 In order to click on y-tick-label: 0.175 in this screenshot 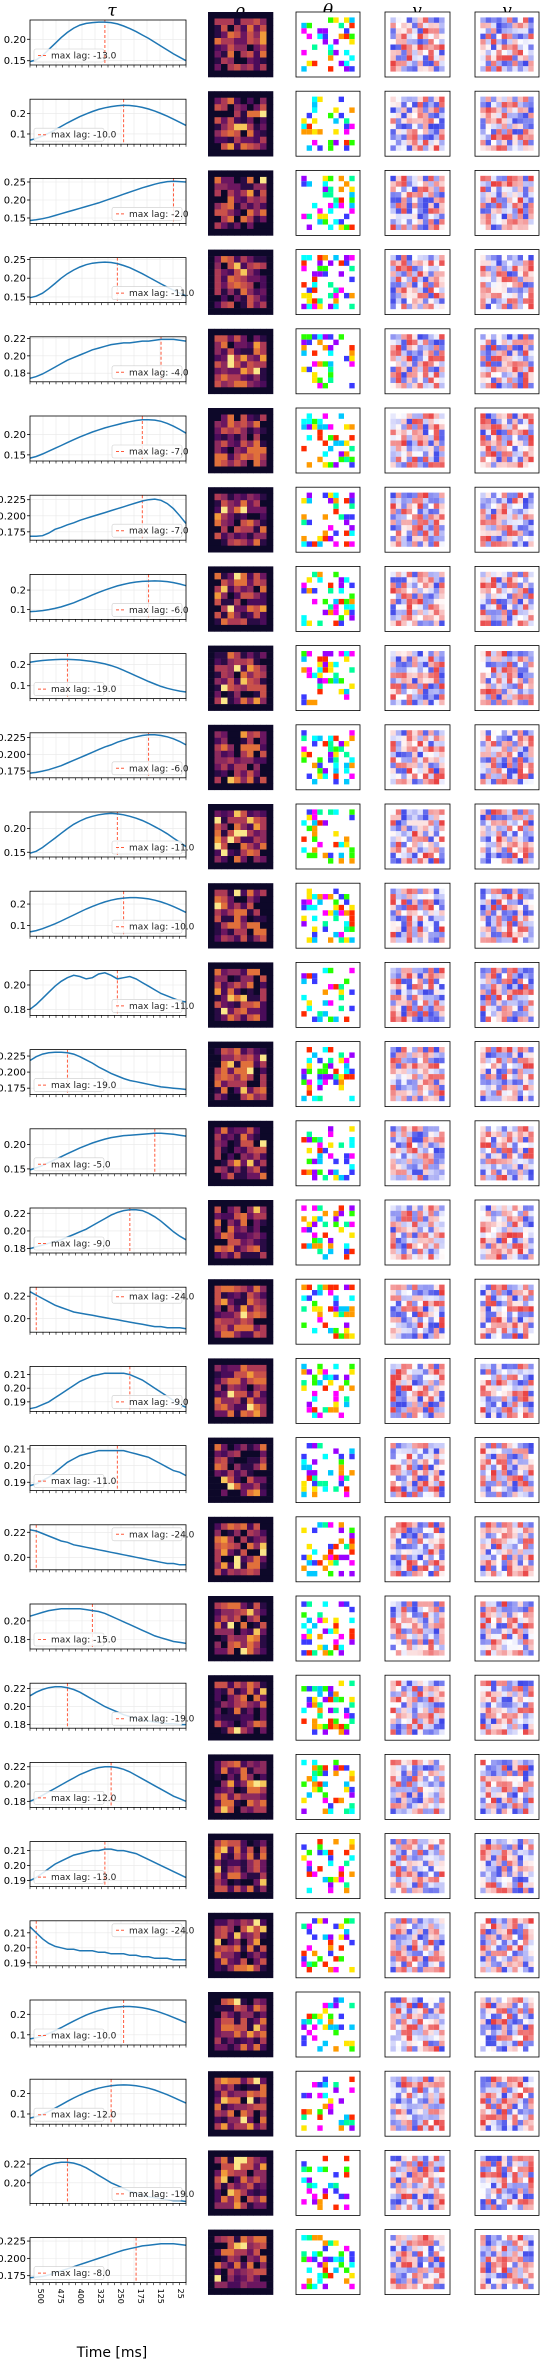, I will do `click(13, 772)`.